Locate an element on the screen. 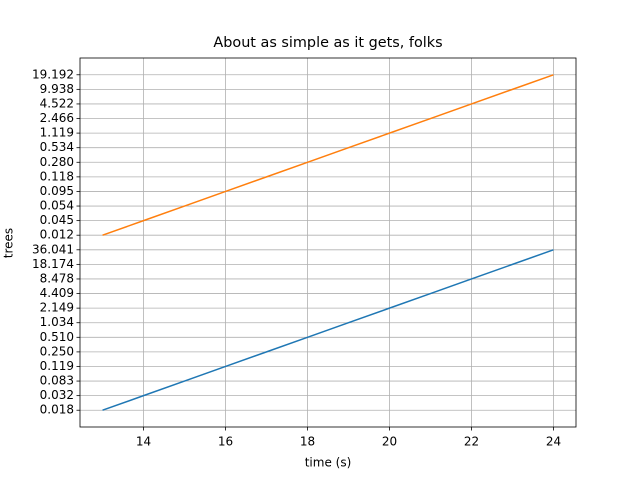 This screenshot has width=640, height=480. x-tick-label: 18 is located at coordinates (307, 442).